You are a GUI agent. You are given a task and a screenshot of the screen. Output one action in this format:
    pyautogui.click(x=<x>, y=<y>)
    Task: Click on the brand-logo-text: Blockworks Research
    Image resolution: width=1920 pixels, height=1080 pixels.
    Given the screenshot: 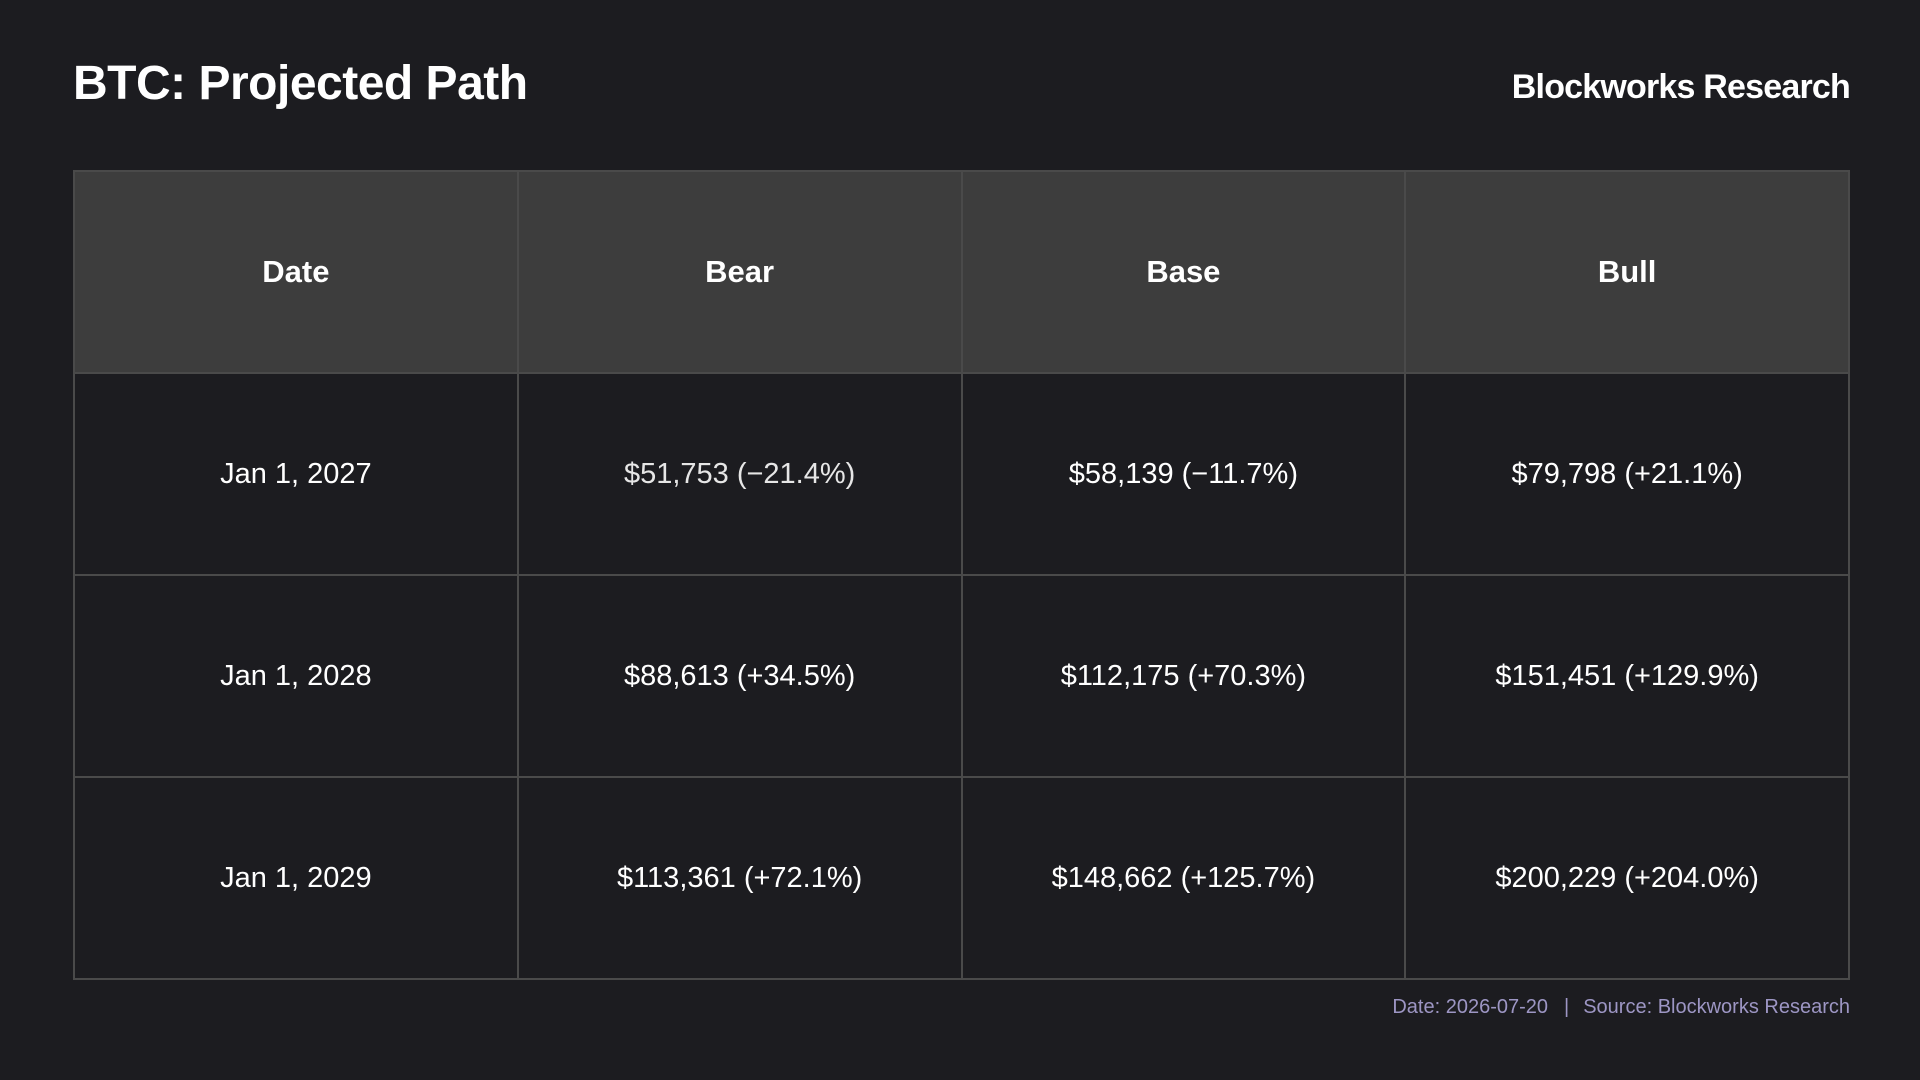 What is the action you would take?
    pyautogui.click(x=1681, y=87)
    